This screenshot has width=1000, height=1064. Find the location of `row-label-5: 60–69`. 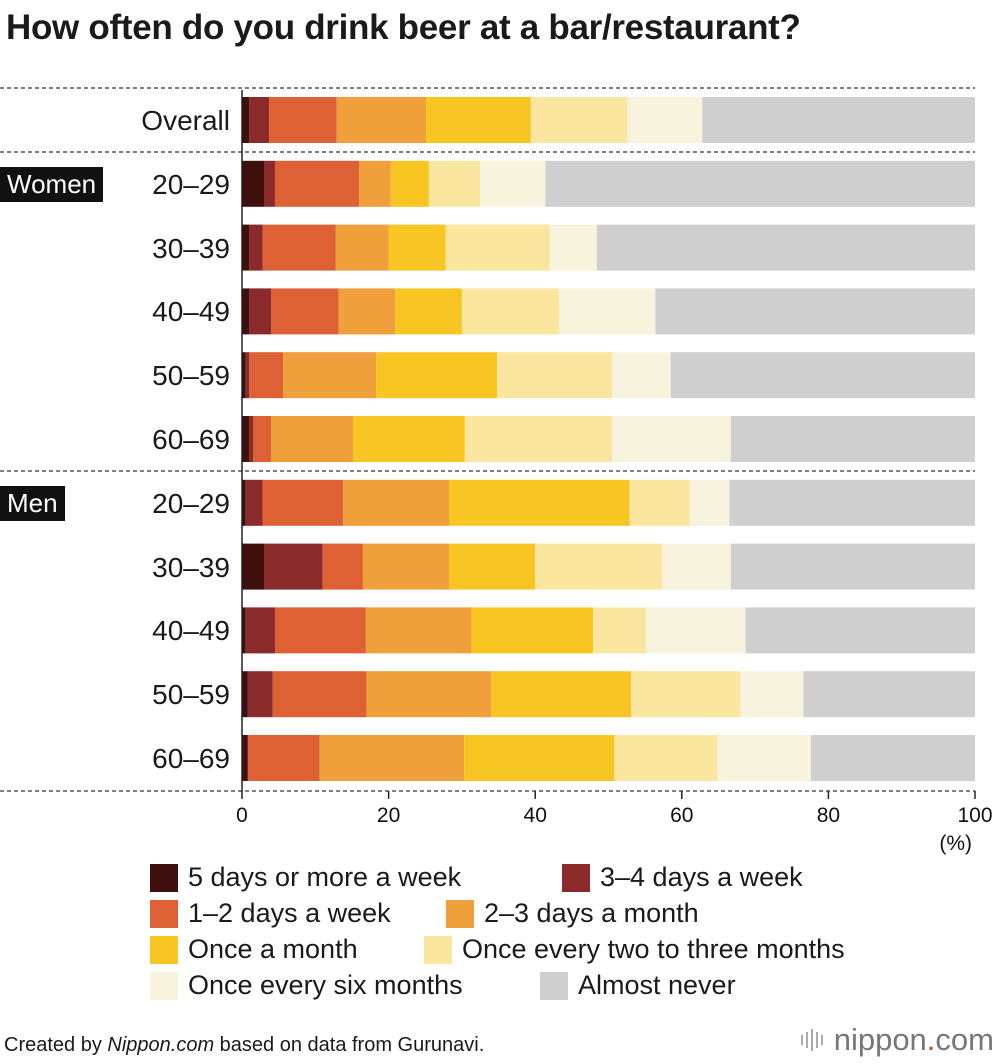

row-label-5: 60–69 is located at coordinates (191, 439).